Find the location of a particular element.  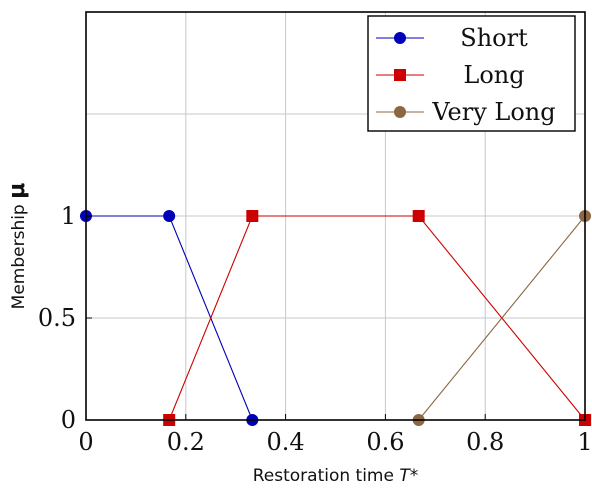

y-axis-label-text: Membership is located at coordinates (19, 256).